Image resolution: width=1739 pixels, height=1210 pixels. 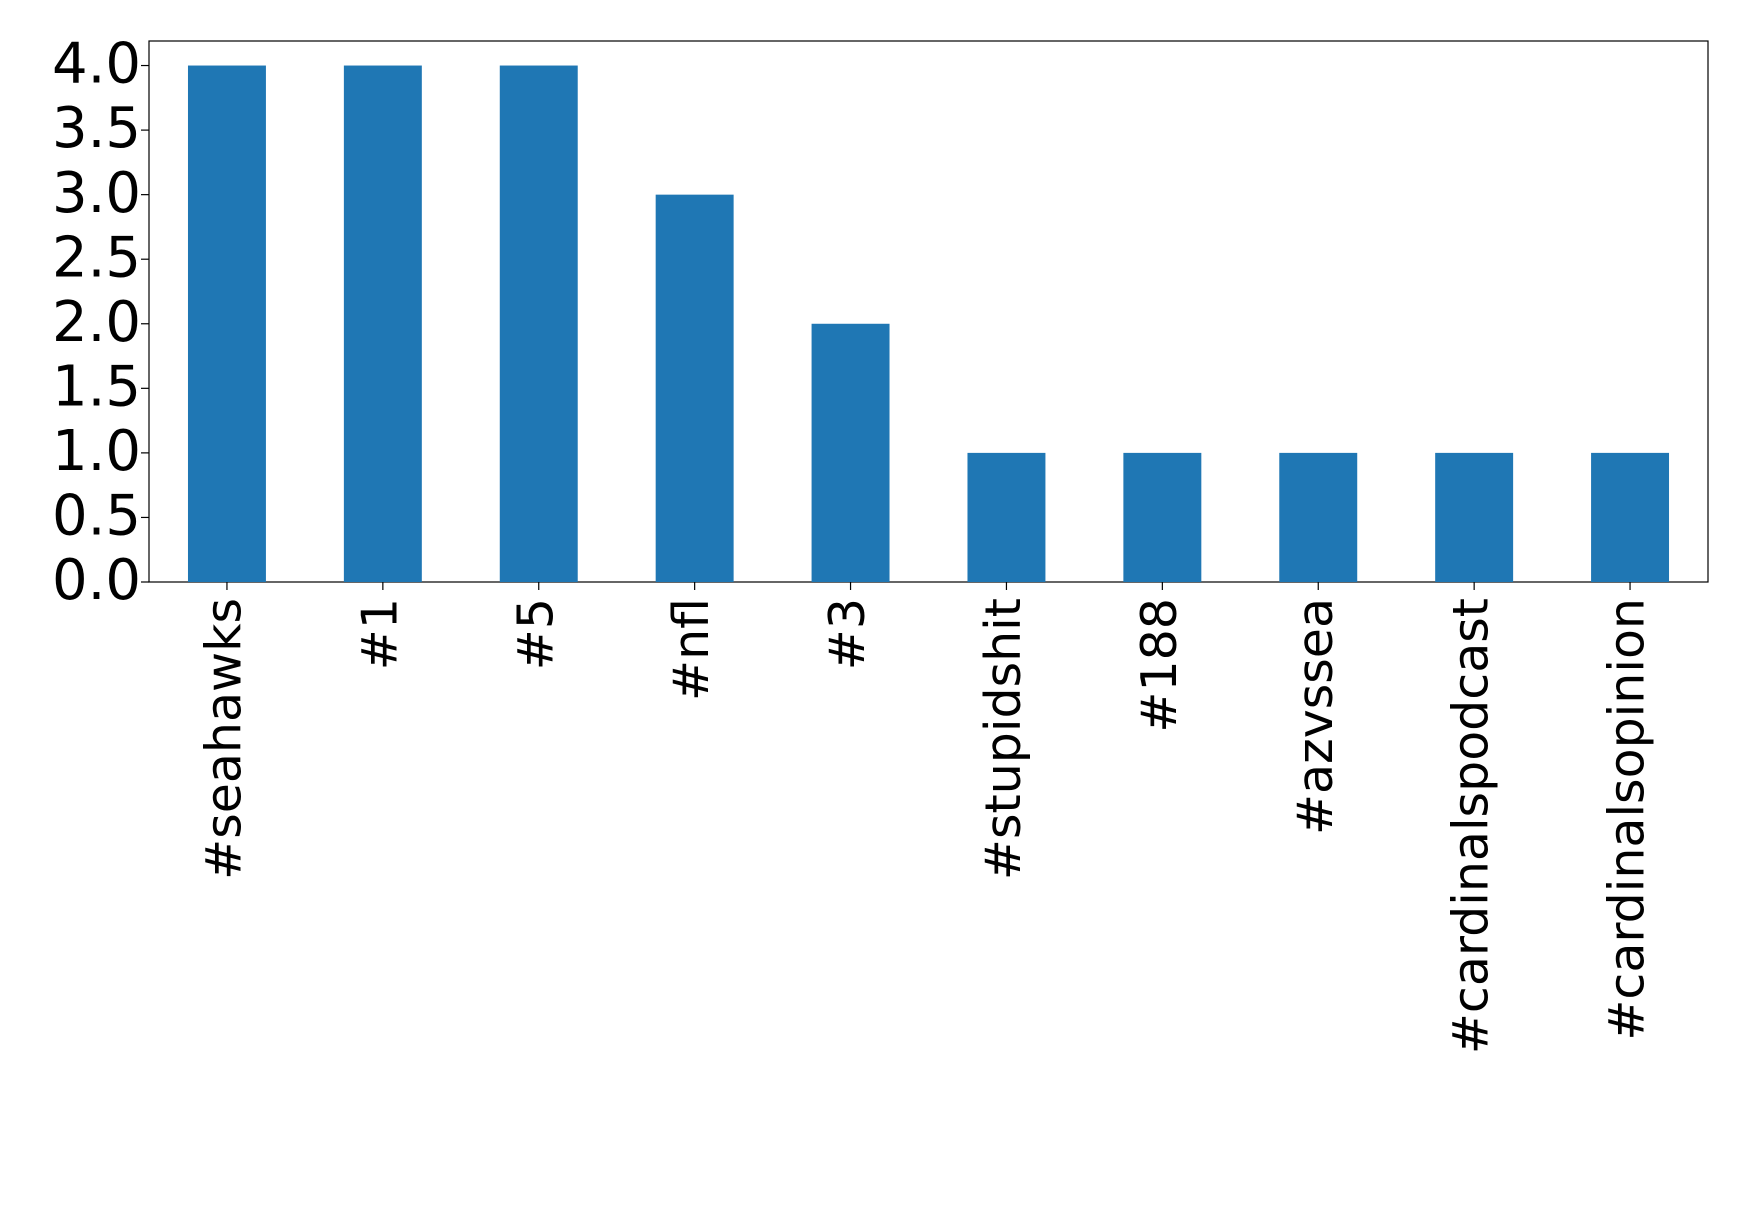 I want to click on x-tick-label: #seahawks, so click(x=223, y=739).